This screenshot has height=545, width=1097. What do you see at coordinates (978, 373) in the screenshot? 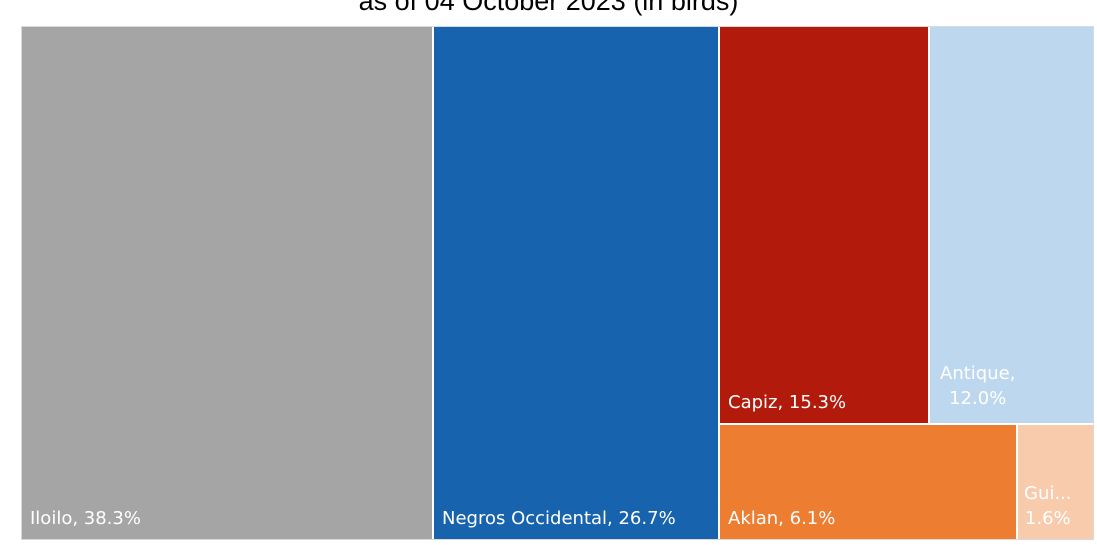
I see `tile-label-antique-line1: Antique,` at bounding box center [978, 373].